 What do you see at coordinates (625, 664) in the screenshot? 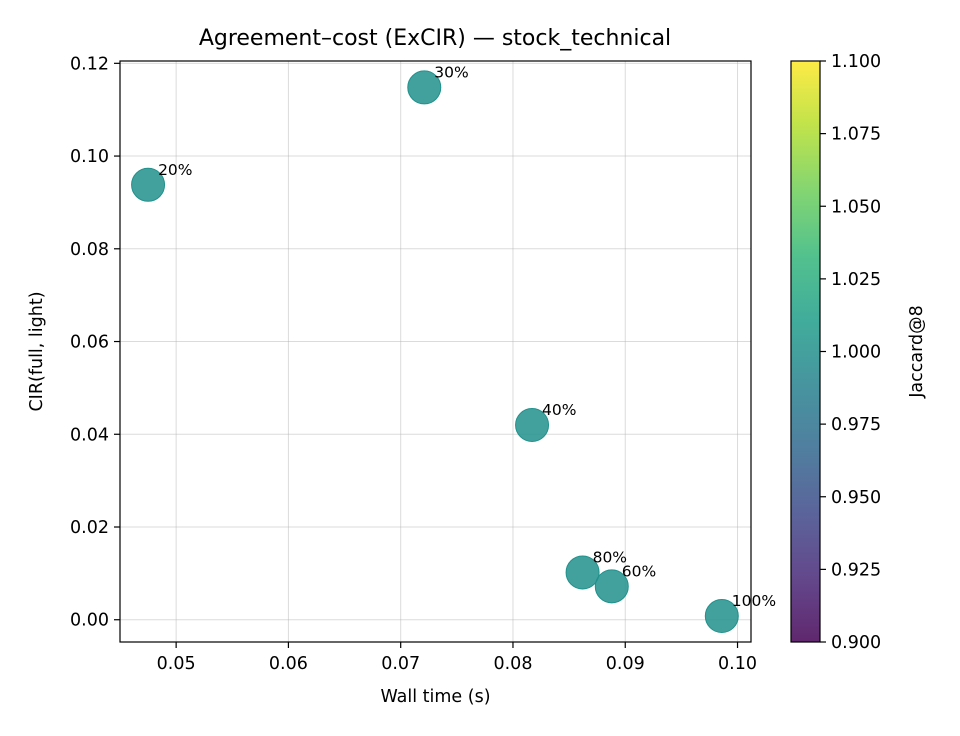
I see `x-tick-label: 0.09` at bounding box center [625, 664].